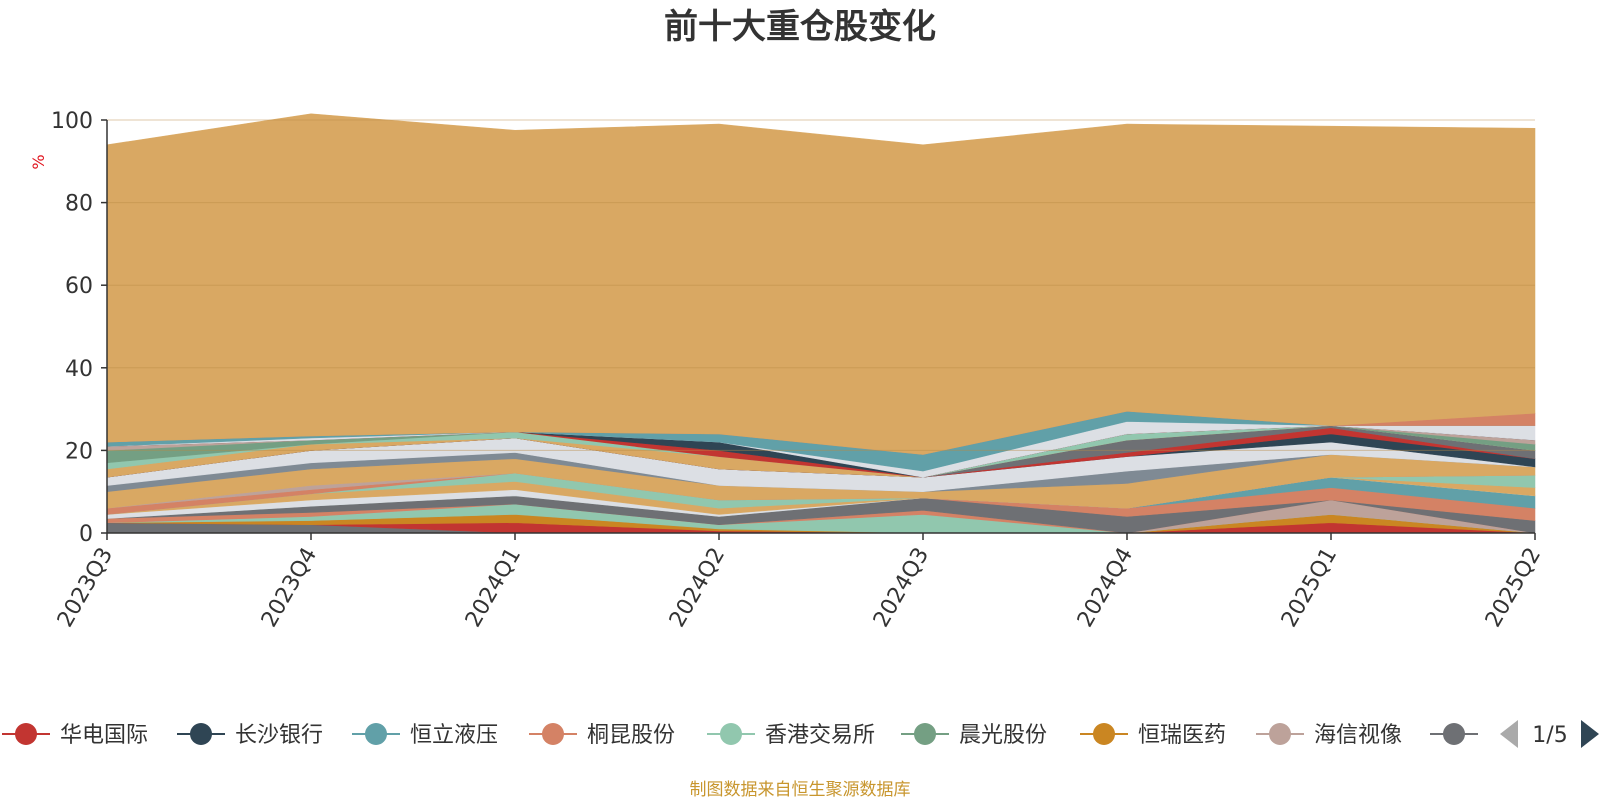 The image size is (1600, 800). I want to click on legend-item-2: 恒立液压, so click(425, 735).